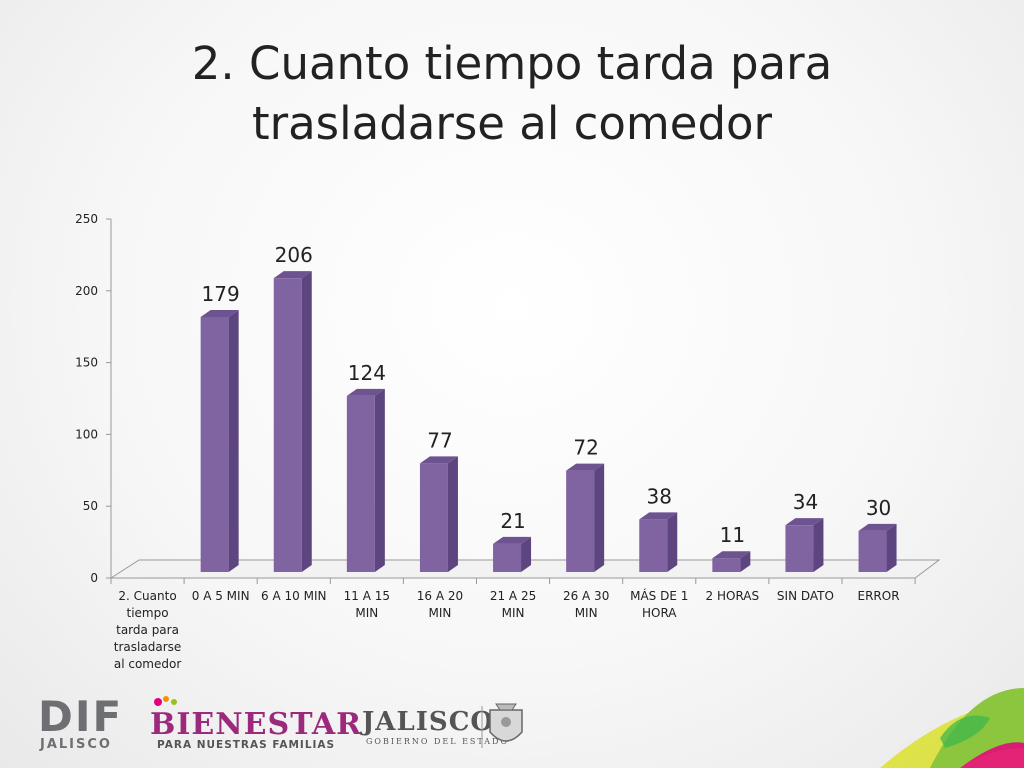 Image resolution: width=1024 pixels, height=768 pixels. What do you see at coordinates (805, 502) in the screenshot?
I see `bar-data-label: 34` at bounding box center [805, 502].